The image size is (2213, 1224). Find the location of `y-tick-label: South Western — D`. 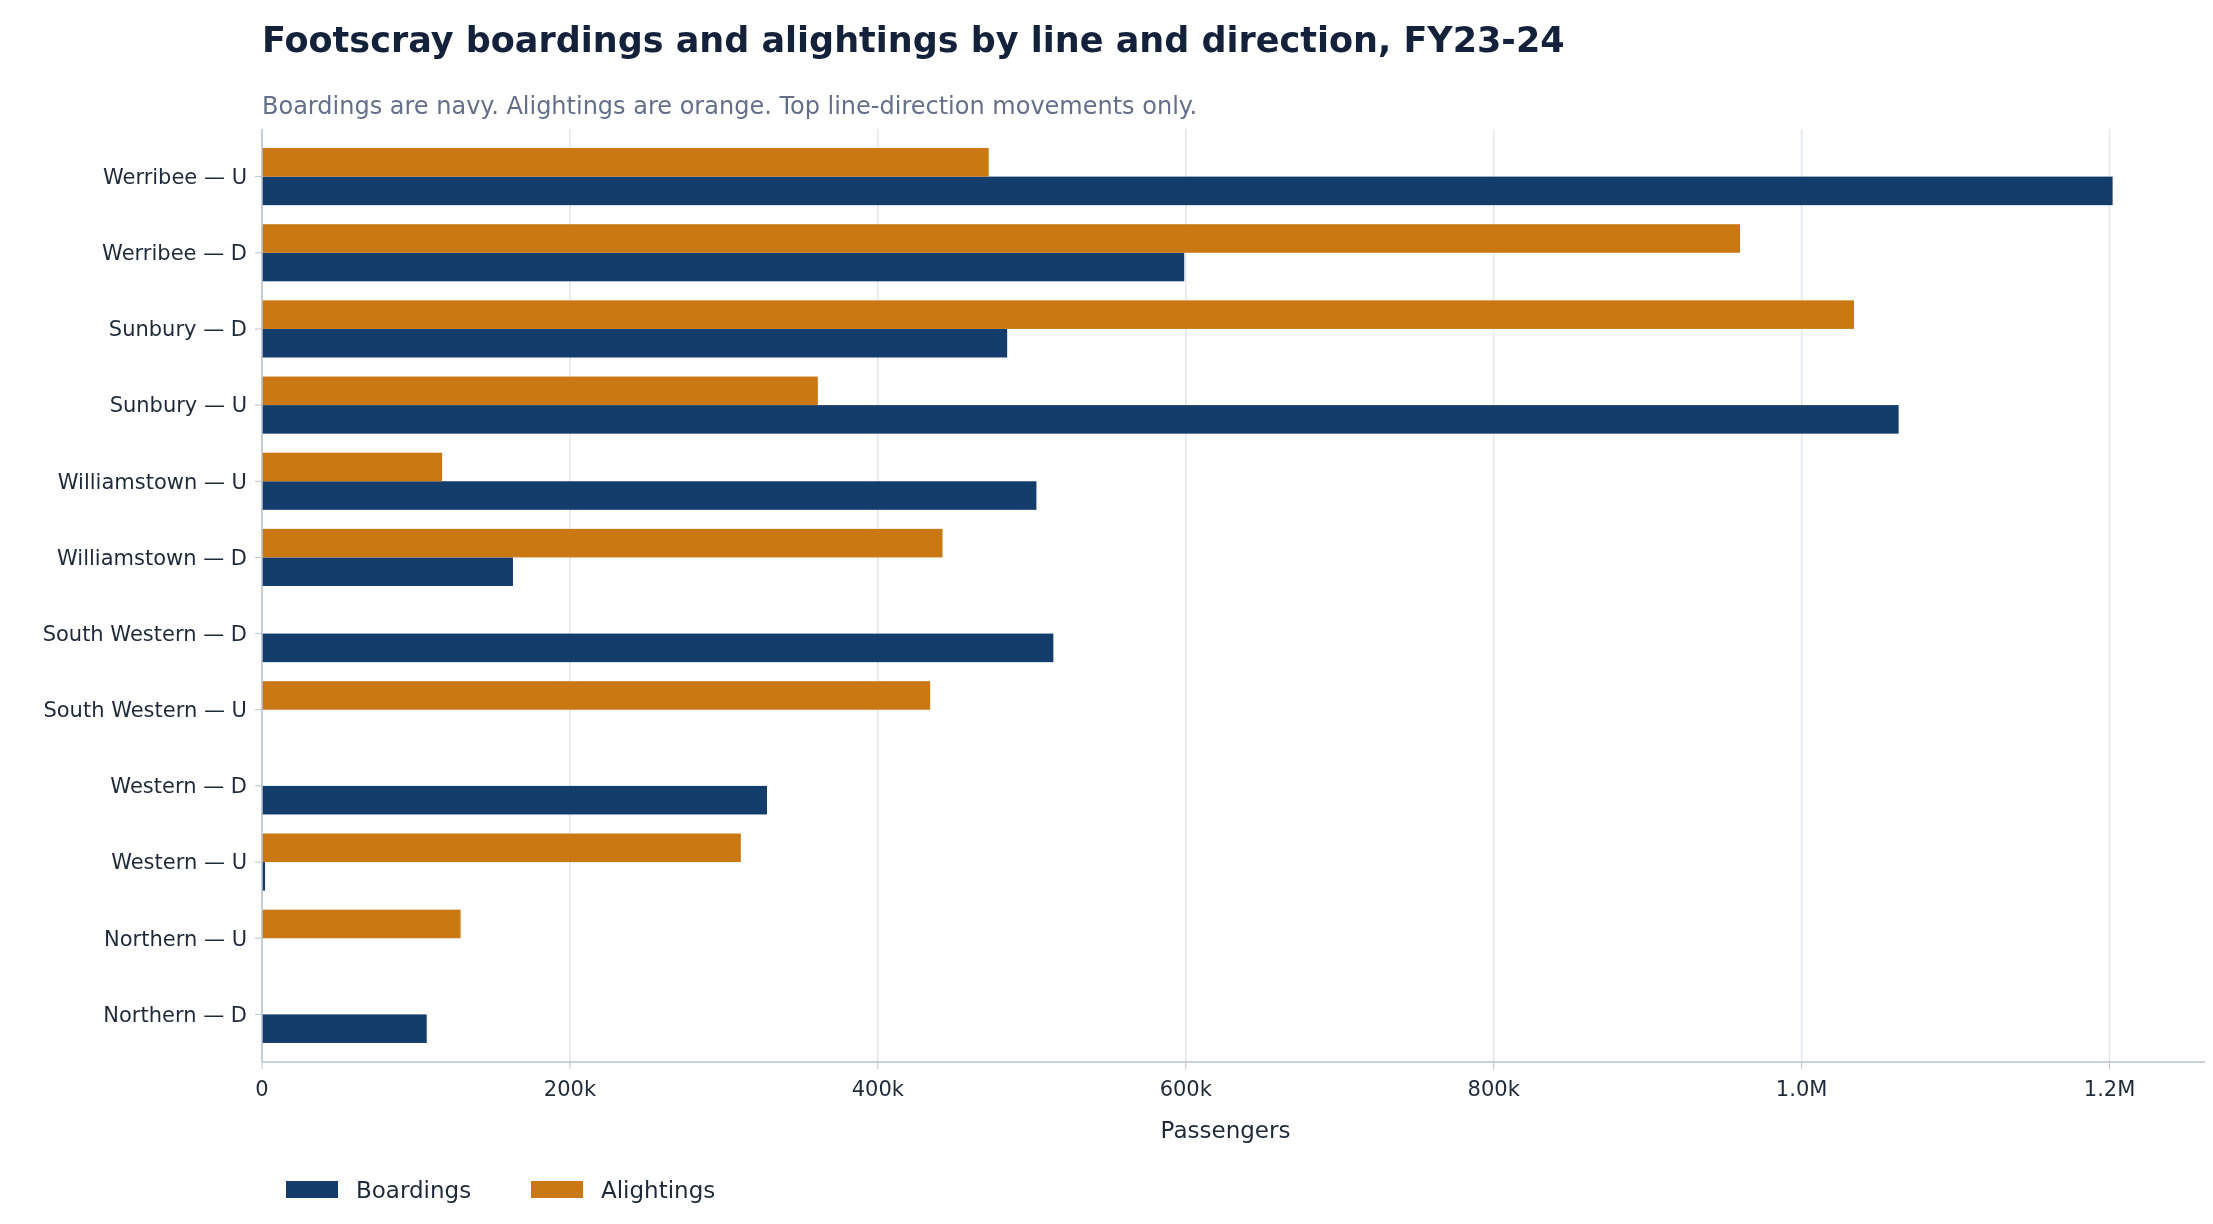

y-tick-label: South Western — D is located at coordinates (144, 633).